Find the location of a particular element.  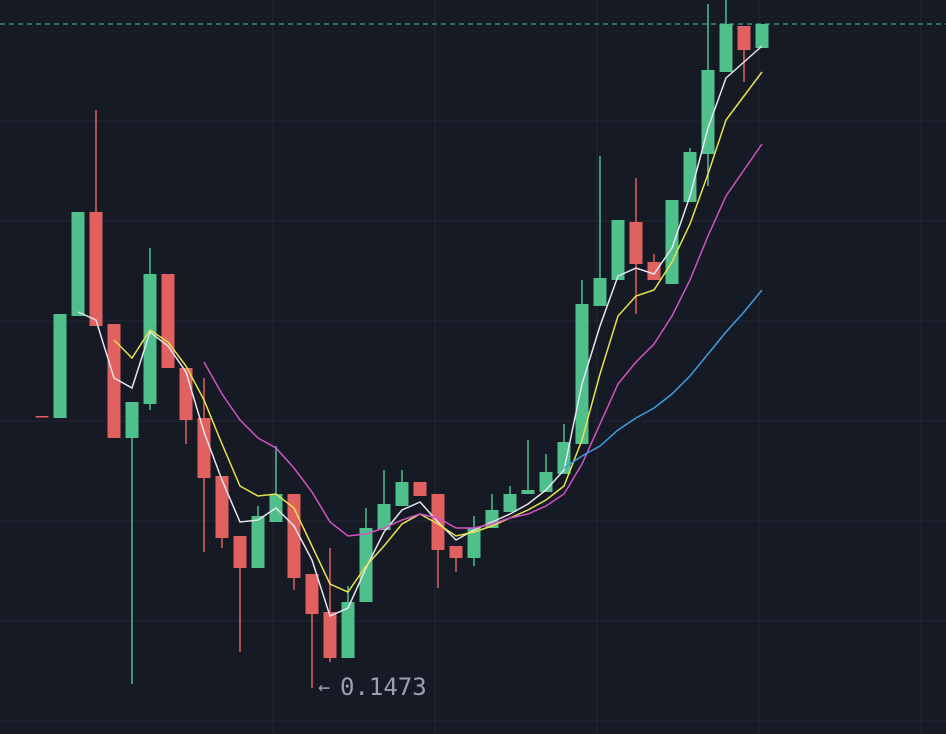

low-label: 0.1473 is located at coordinates (383, 687).